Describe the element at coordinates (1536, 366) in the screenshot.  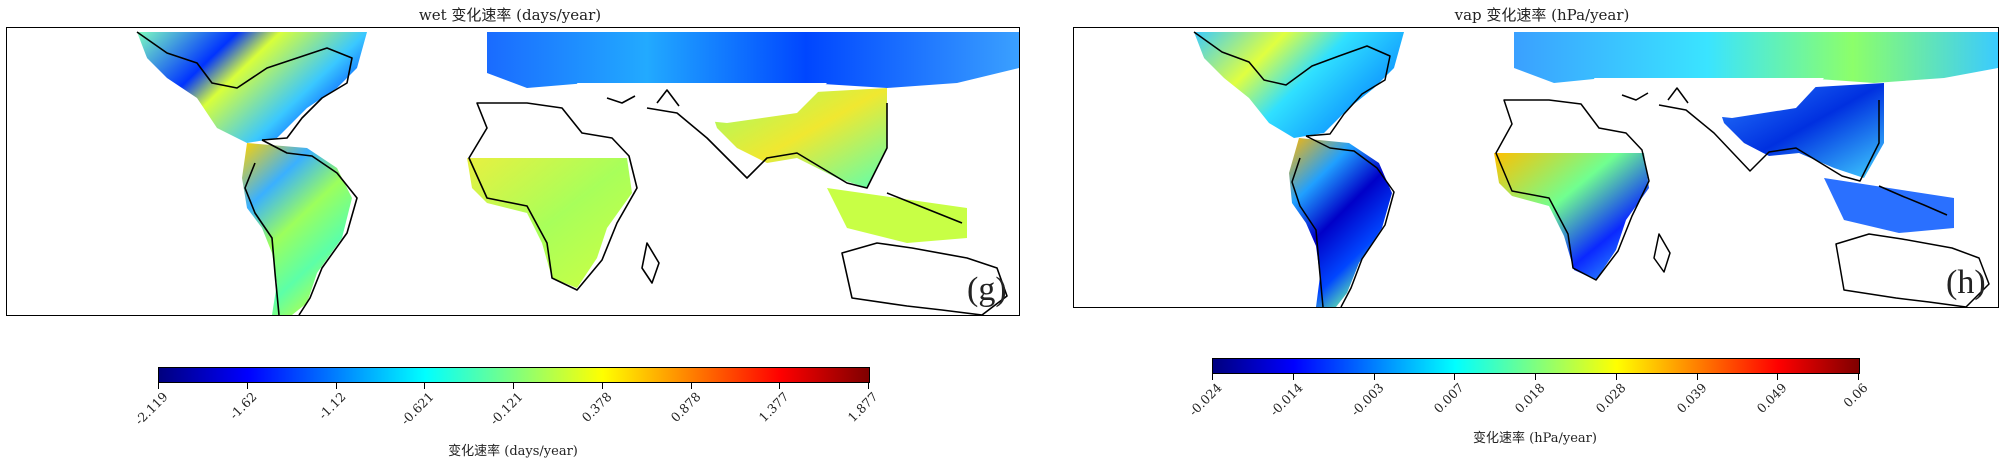
I see `colorbar-h` at that location.